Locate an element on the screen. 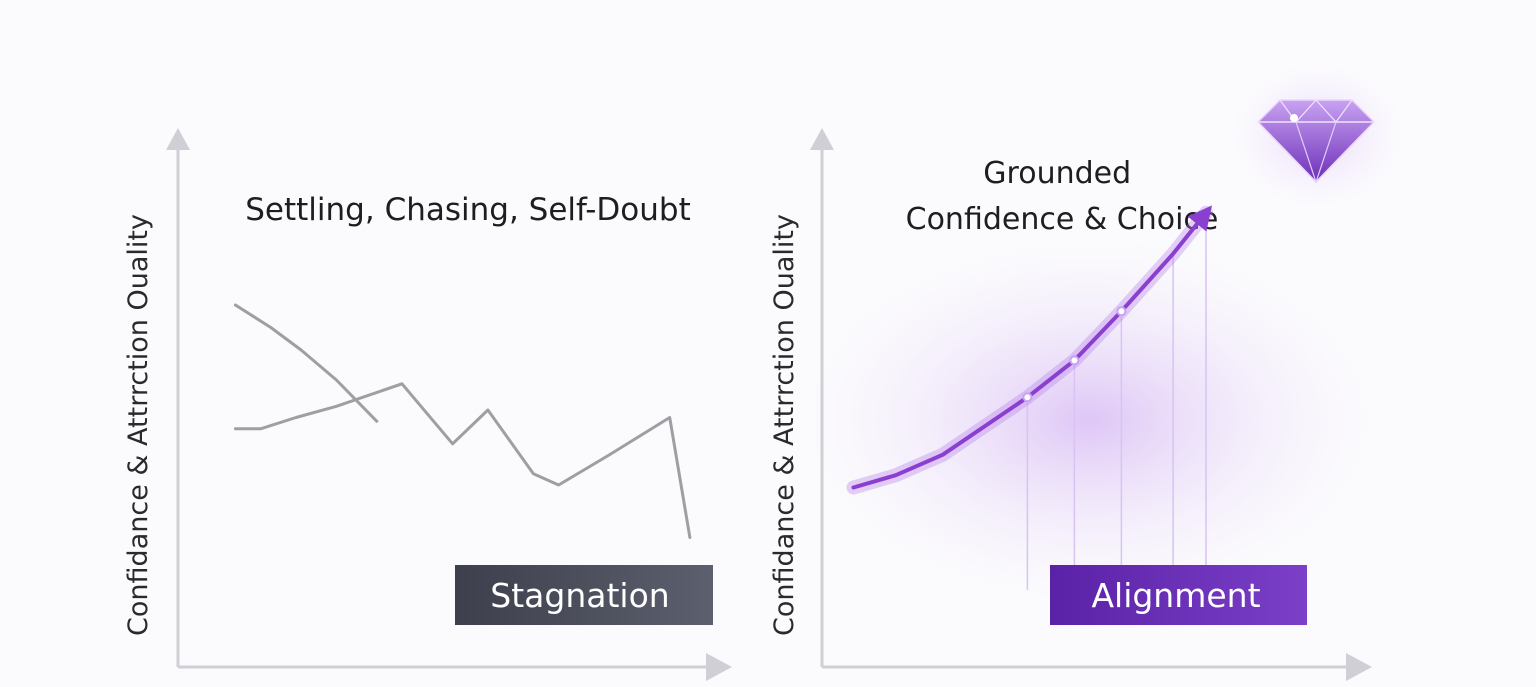 This screenshot has height=687, width=1536. status-badge: Alignment is located at coordinates (1178, 595).